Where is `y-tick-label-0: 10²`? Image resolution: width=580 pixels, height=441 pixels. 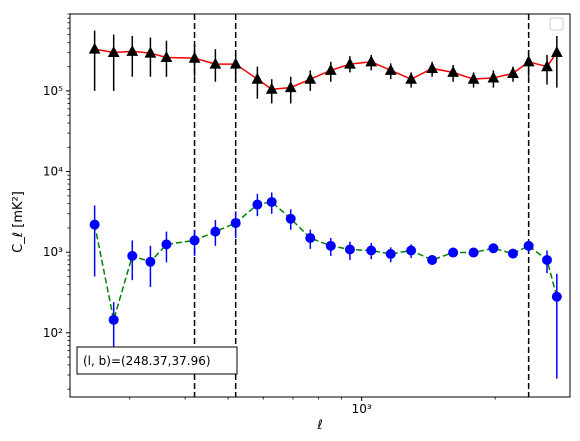
y-tick-label-0: 10² is located at coordinates (53, 333).